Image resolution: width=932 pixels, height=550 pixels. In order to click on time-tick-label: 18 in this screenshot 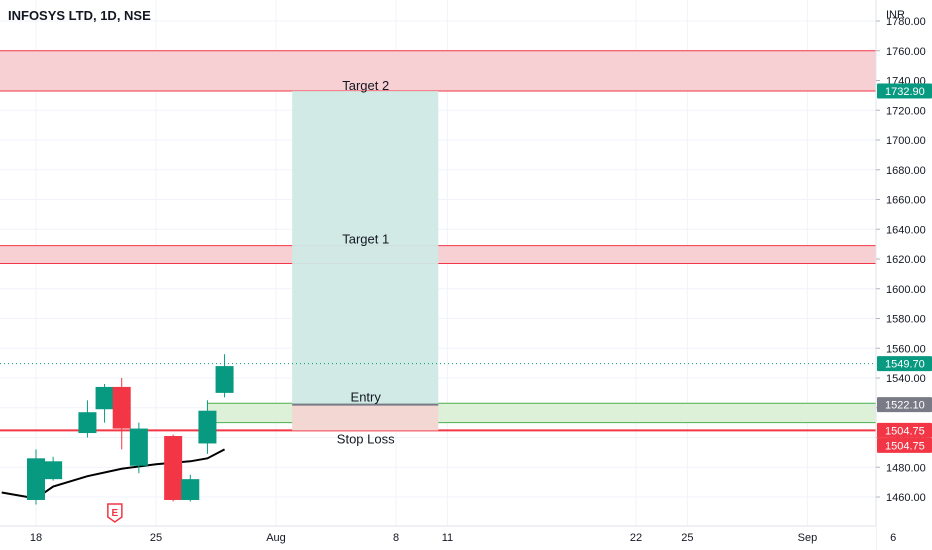, I will do `click(36, 538)`.